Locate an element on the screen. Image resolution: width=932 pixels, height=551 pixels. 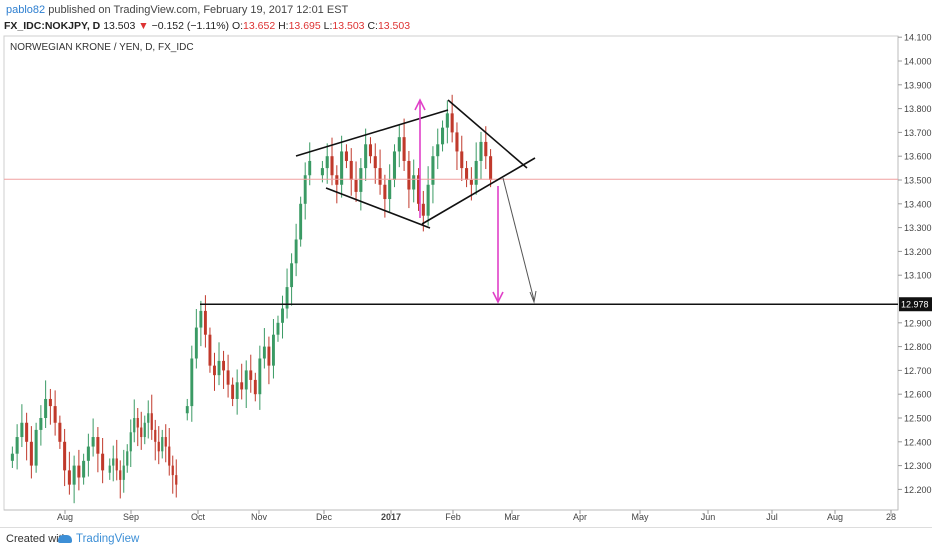
projection-arrowhead is located at coordinates (533, 297).